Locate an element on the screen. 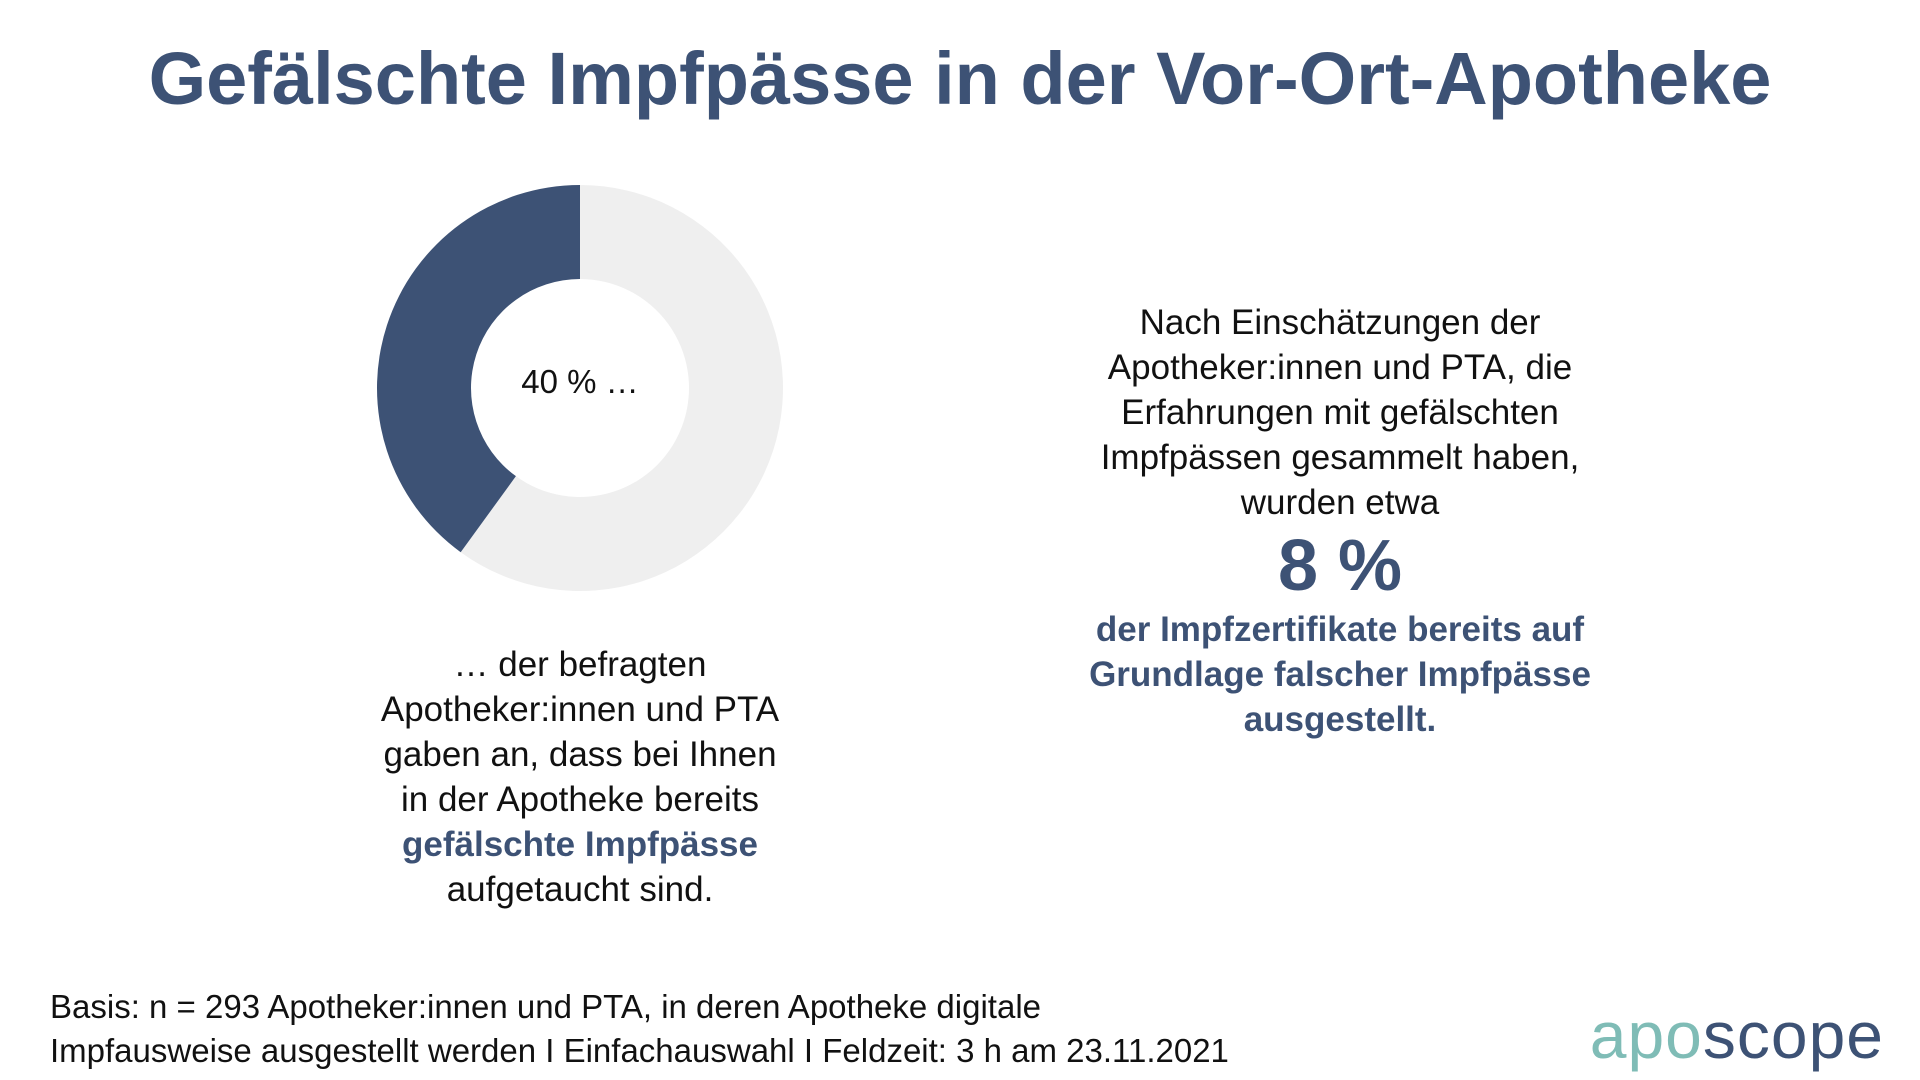 This screenshot has height=1080, width=1920. donut-chart is located at coordinates (580, 388).